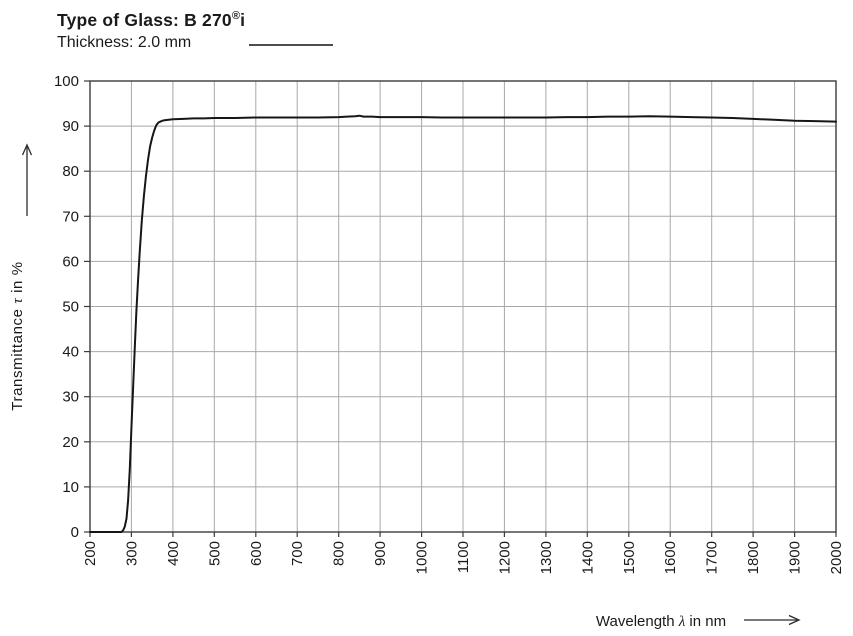  What do you see at coordinates (587, 557) in the screenshot?
I see `x-tick-label: 1400` at bounding box center [587, 557].